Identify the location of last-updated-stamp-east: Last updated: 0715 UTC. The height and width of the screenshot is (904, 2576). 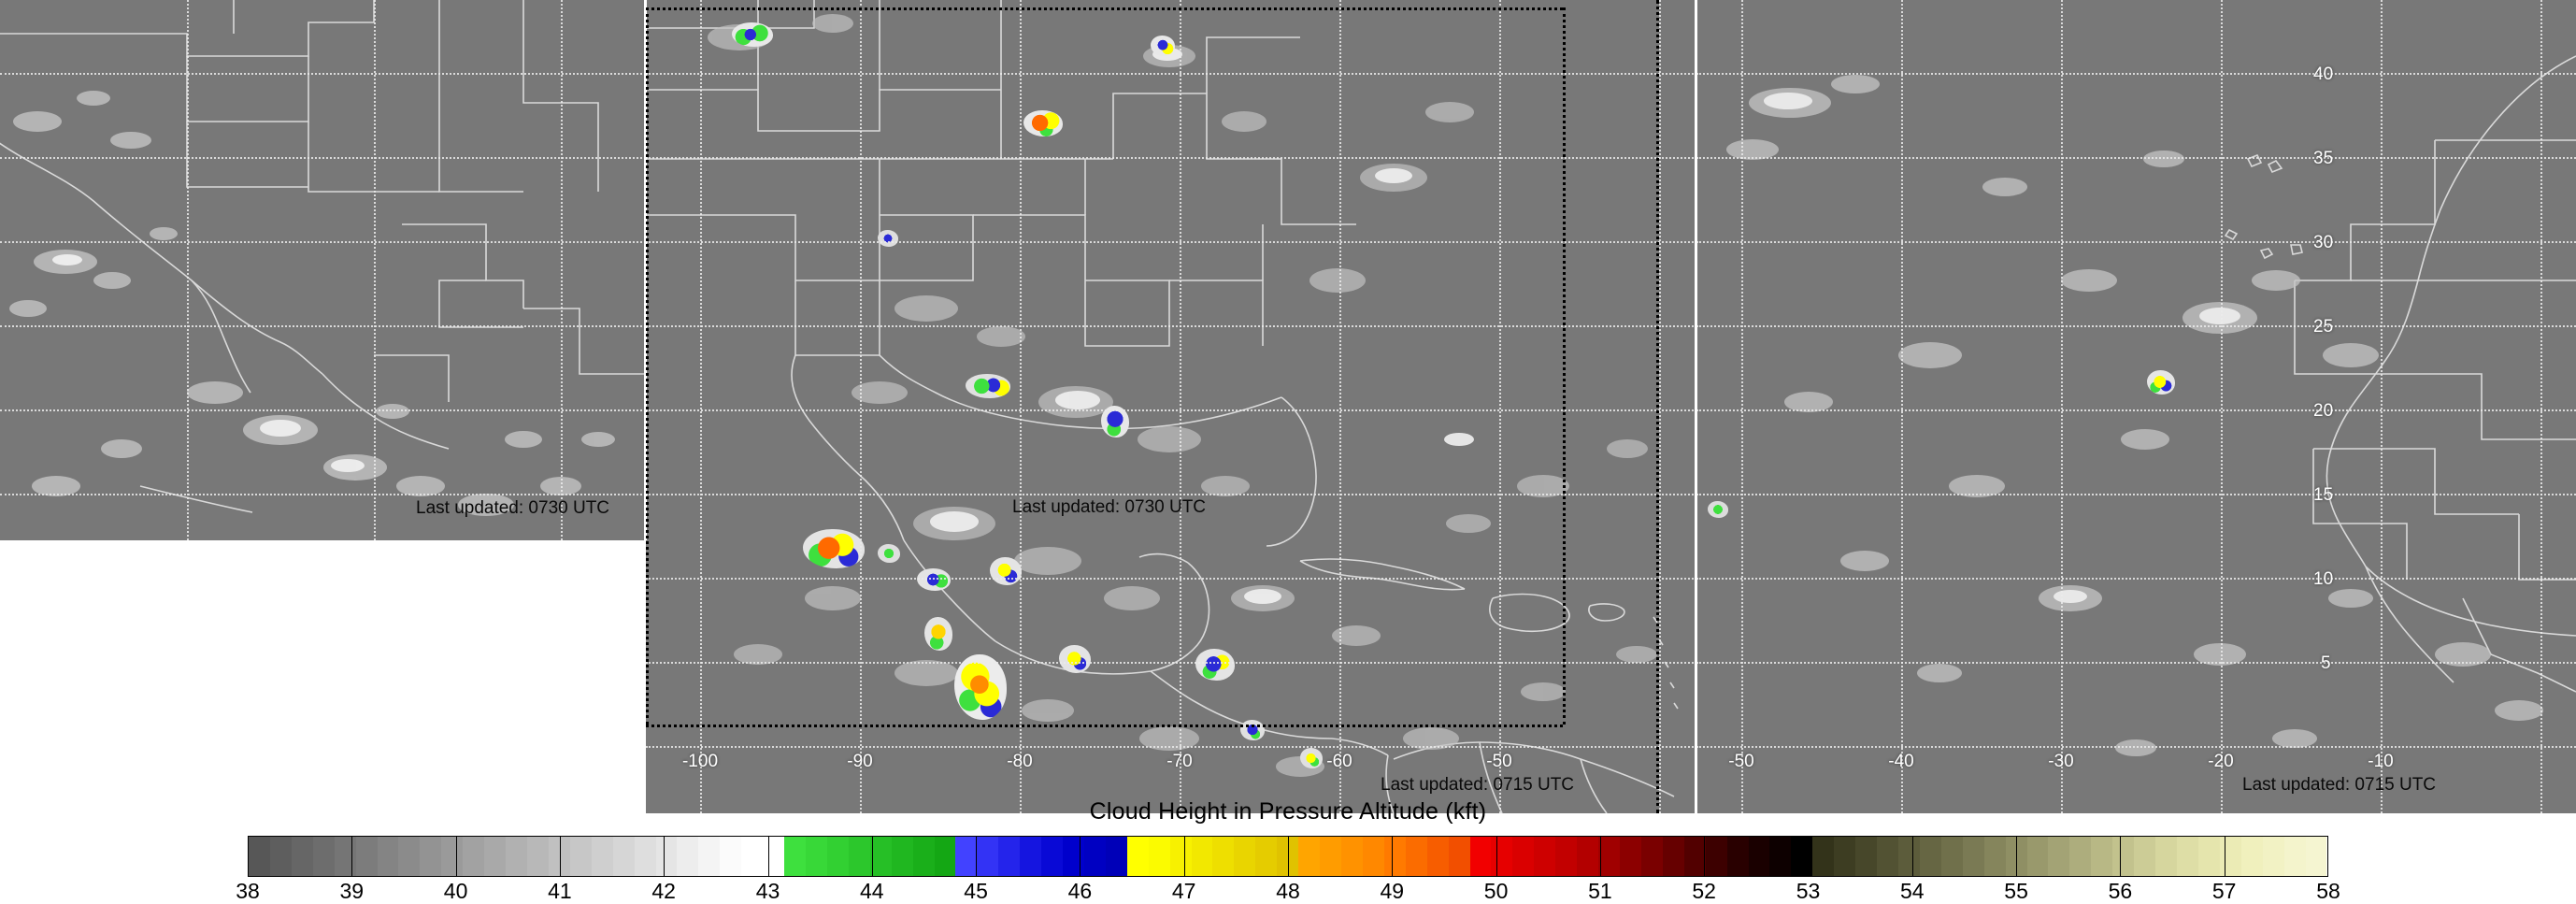
(2339, 785).